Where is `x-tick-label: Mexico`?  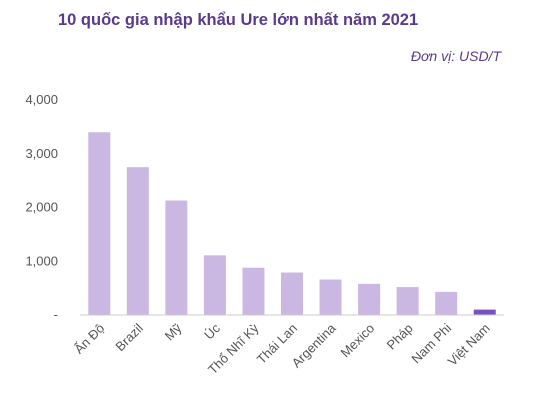 x-tick-label: Mexico is located at coordinates (357, 341).